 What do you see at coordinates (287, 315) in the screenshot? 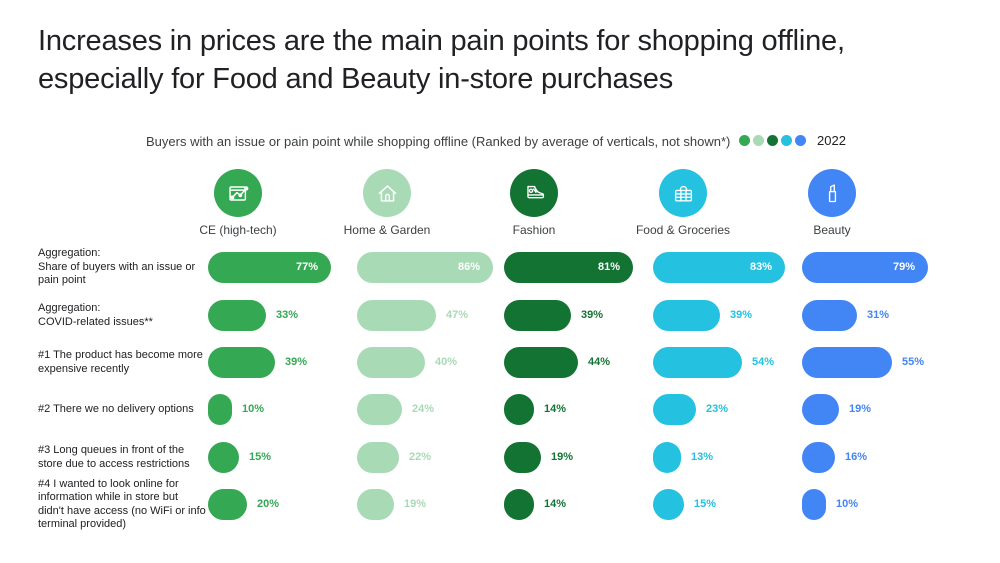
I see `bar-value-label: 33%` at bounding box center [287, 315].